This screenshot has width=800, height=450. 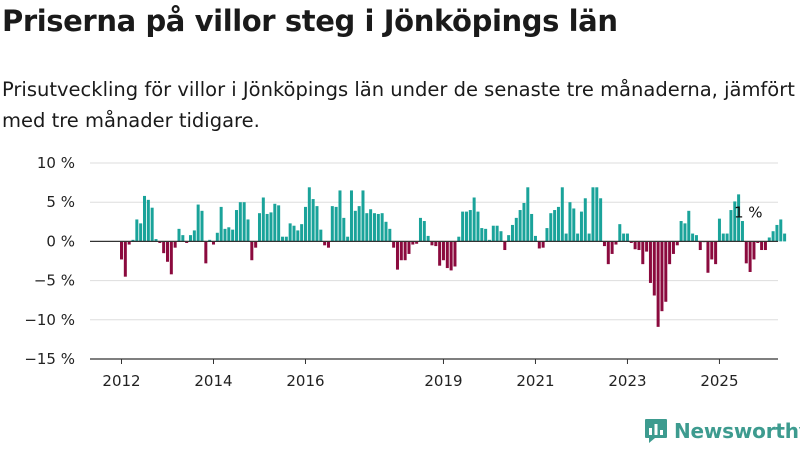 What do you see at coordinates (49, 359) in the screenshot?
I see `y-tick-label: −15 %` at bounding box center [49, 359].